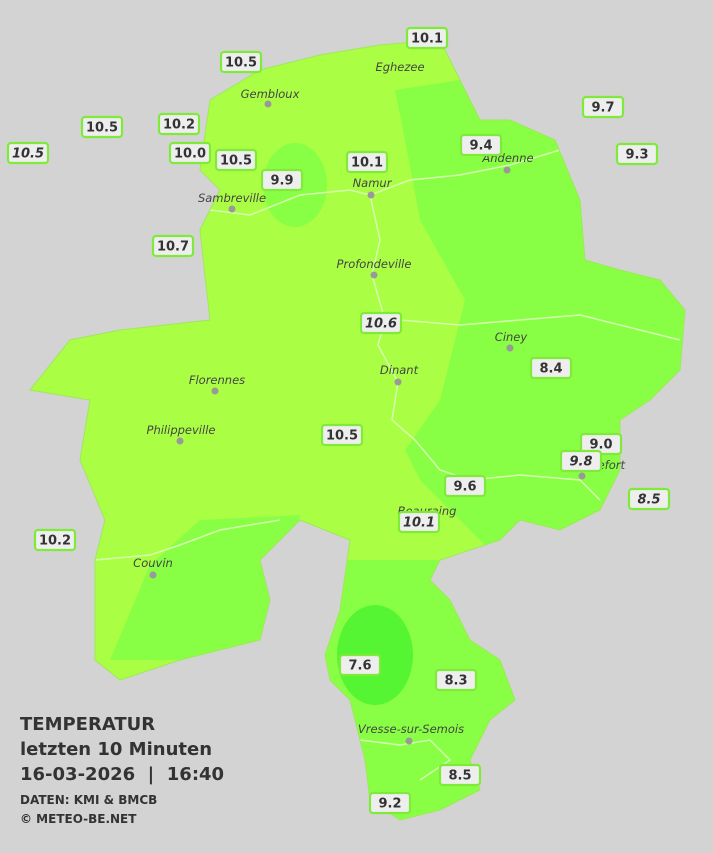 This screenshot has width=713, height=853. What do you see at coordinates (270, 94) in the screenshot?
I see `city-label: Gembloux` at bounding box center [270, 94].